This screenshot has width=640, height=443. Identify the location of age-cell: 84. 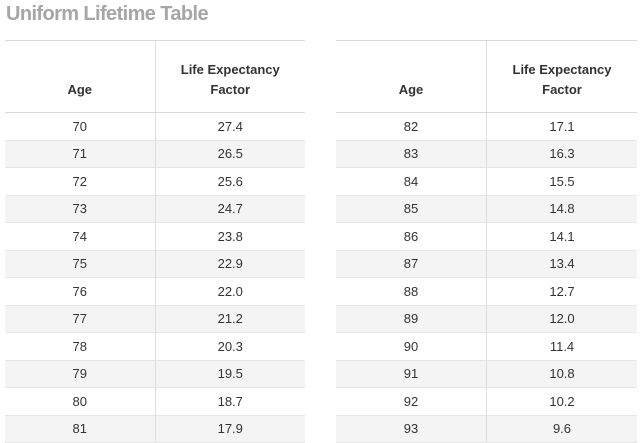
(411, 181).